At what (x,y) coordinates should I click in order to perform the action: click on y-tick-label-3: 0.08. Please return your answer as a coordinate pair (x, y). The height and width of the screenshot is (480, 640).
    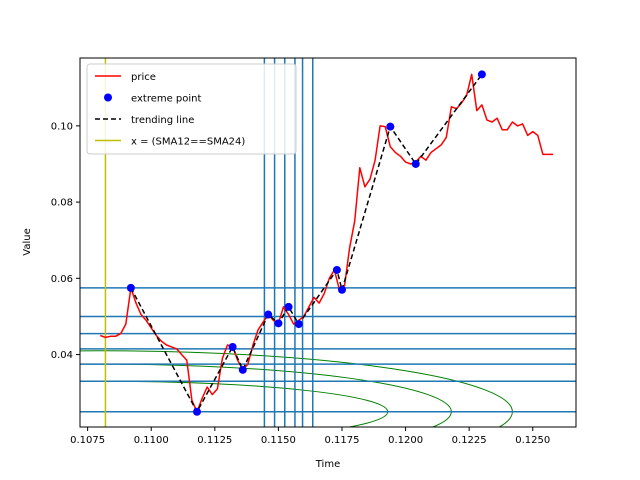
    Looking at the image, I should click on (62, 203).